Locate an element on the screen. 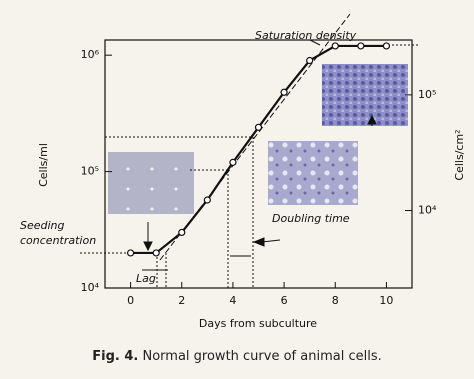  y-axis-label: Cells/ml is located at coordinates (43, 165).